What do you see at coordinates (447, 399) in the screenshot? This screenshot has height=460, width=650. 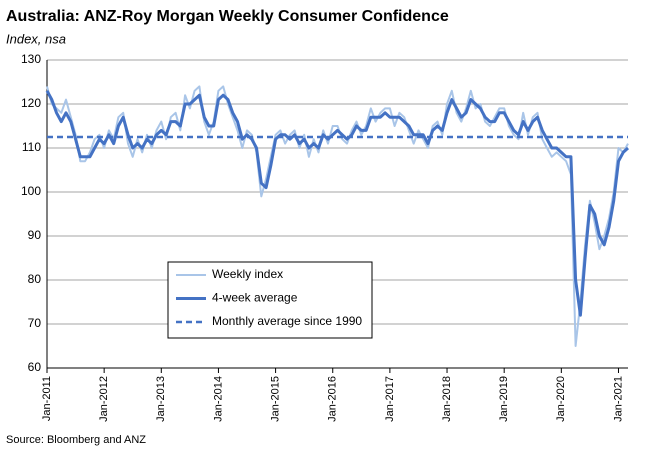 I see `x-tick-label: Jan-2018` at bounding box center [447, 399].